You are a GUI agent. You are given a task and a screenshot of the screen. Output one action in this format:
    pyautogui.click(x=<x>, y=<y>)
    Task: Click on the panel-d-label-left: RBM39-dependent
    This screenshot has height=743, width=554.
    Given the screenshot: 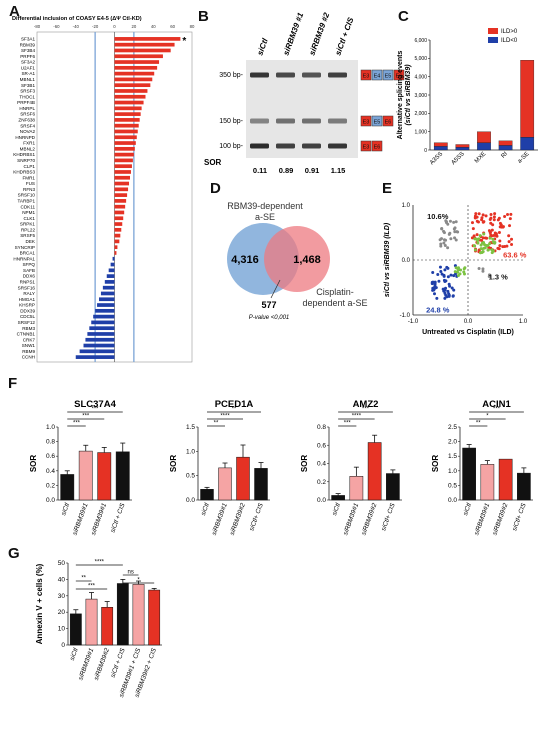 What is the action you would take?
    pyautogui.click(x=265, y=206)
    